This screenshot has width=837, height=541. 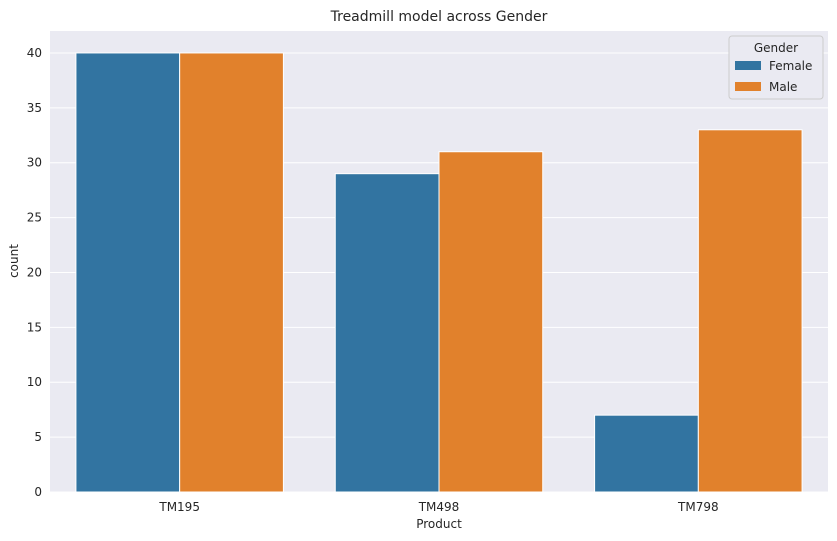 What do you see at coordinates (783, 87) in the screenshot?
I see `legend-label-male: Male` at bounding box center [783, 87].